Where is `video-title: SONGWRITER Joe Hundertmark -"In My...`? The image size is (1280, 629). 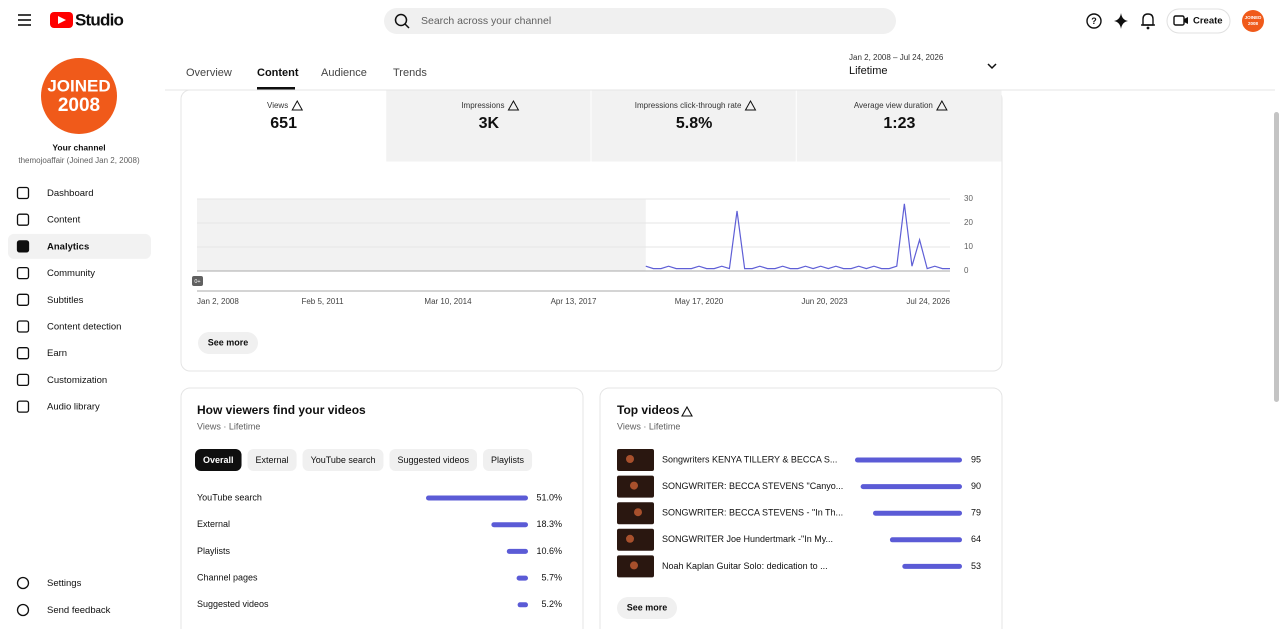
video-title: SONGWRITER Joe Hundertmark -"In My... is located at coordinates (747, 539).